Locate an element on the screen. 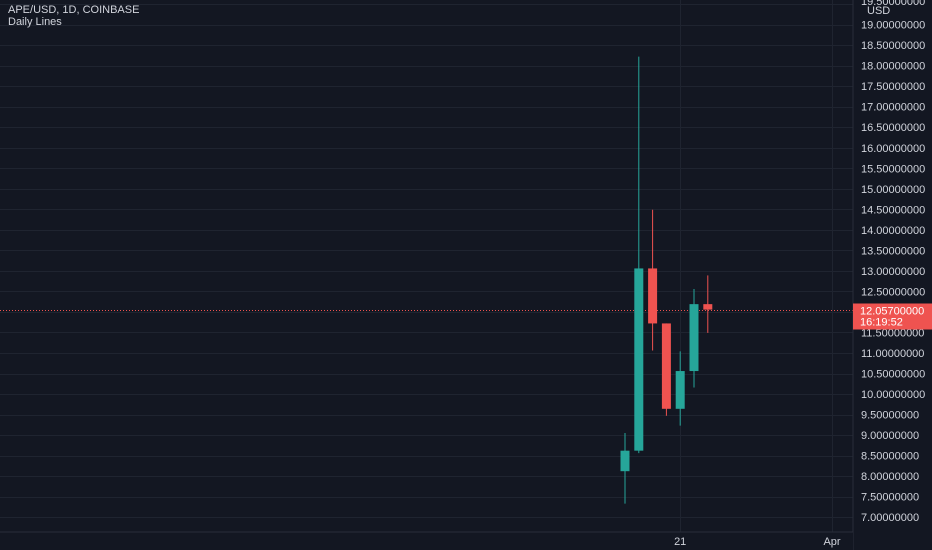  price-axis-background is located at coordinates (892, 266).